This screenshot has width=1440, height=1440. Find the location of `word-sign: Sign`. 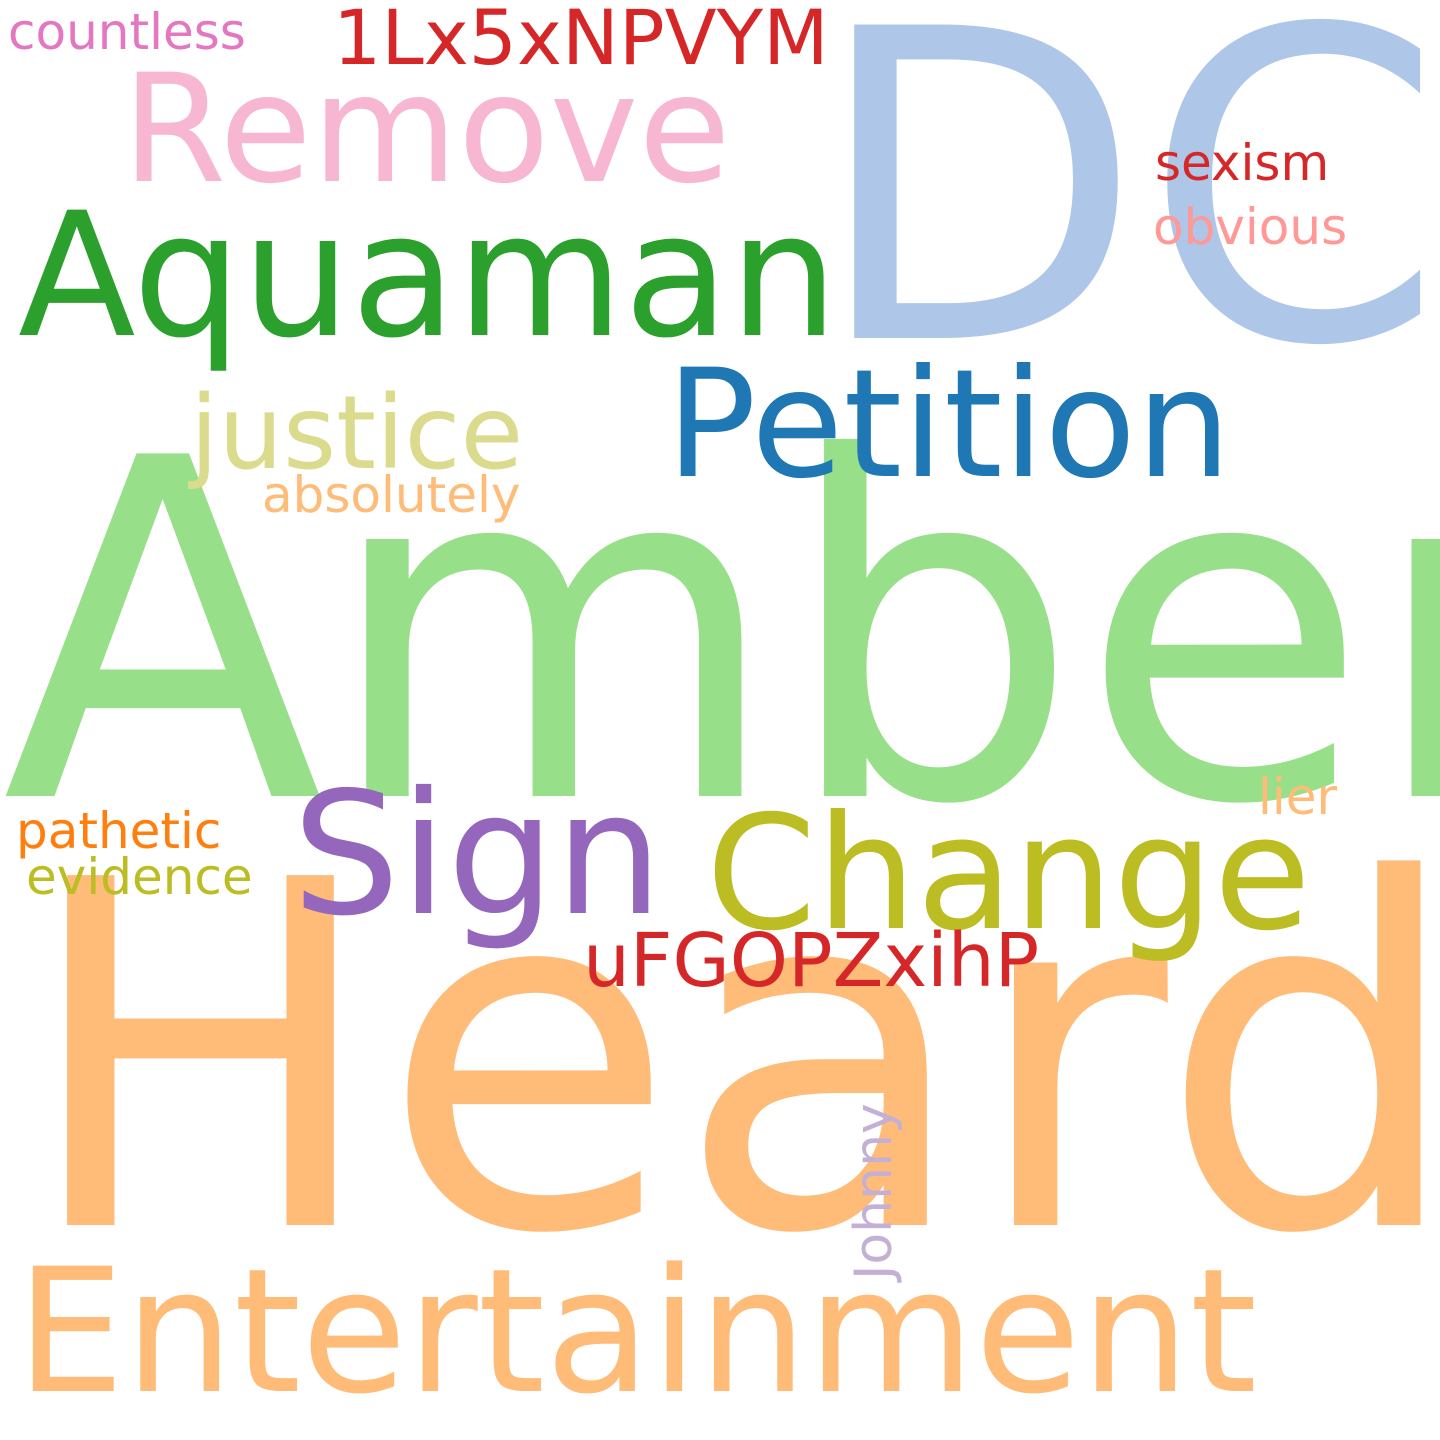

word-sign: Sign is located at coordinates (477, 855).